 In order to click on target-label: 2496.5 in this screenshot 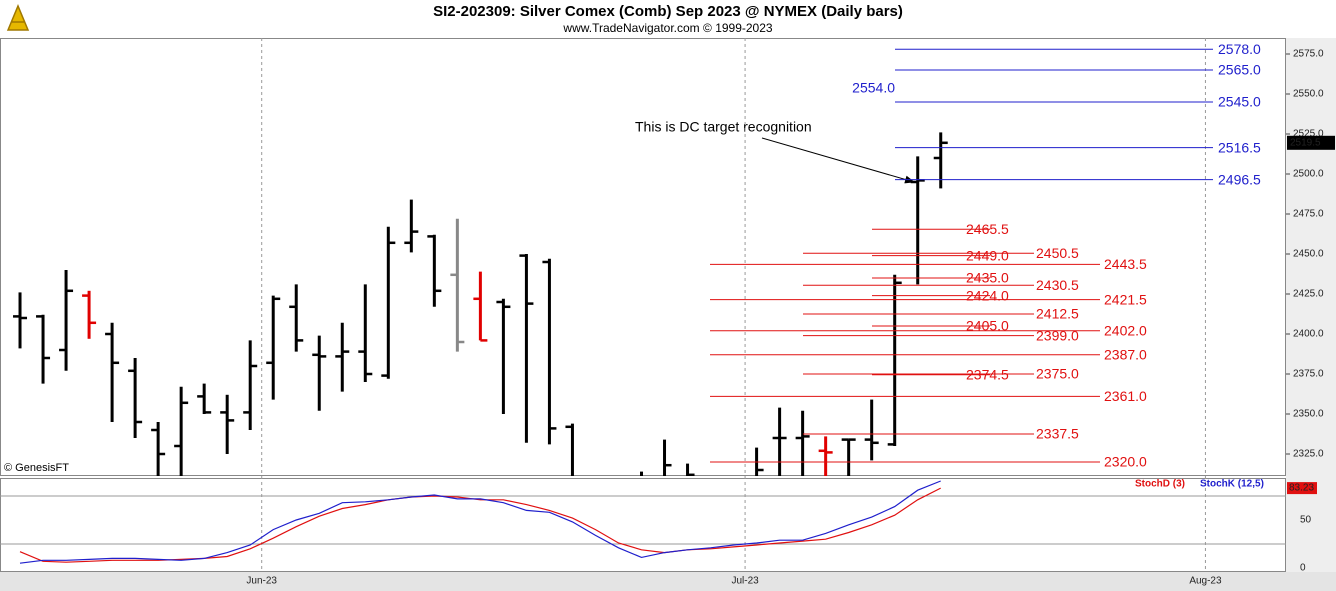, I will do `click(1239, 179)`.